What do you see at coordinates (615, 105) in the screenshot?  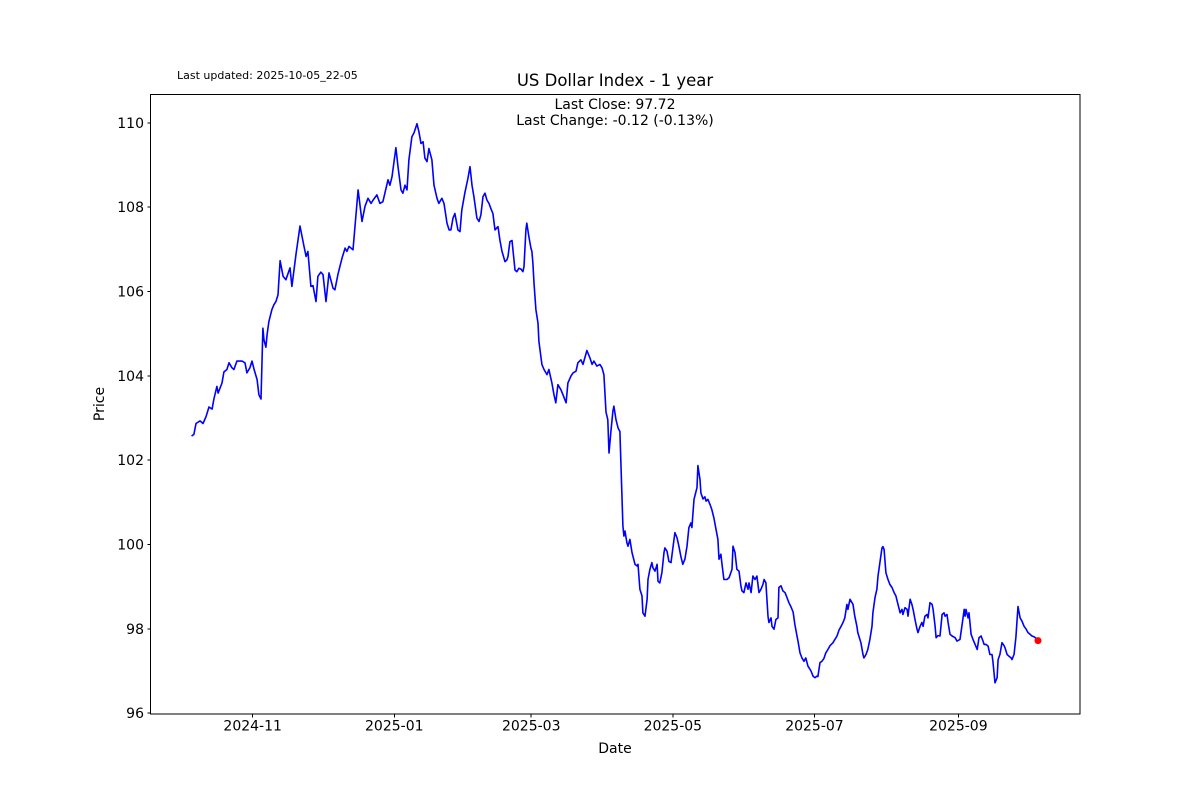 I see `annotation-last-close: Last Close: 97.72` at bounding box center [615, 105].